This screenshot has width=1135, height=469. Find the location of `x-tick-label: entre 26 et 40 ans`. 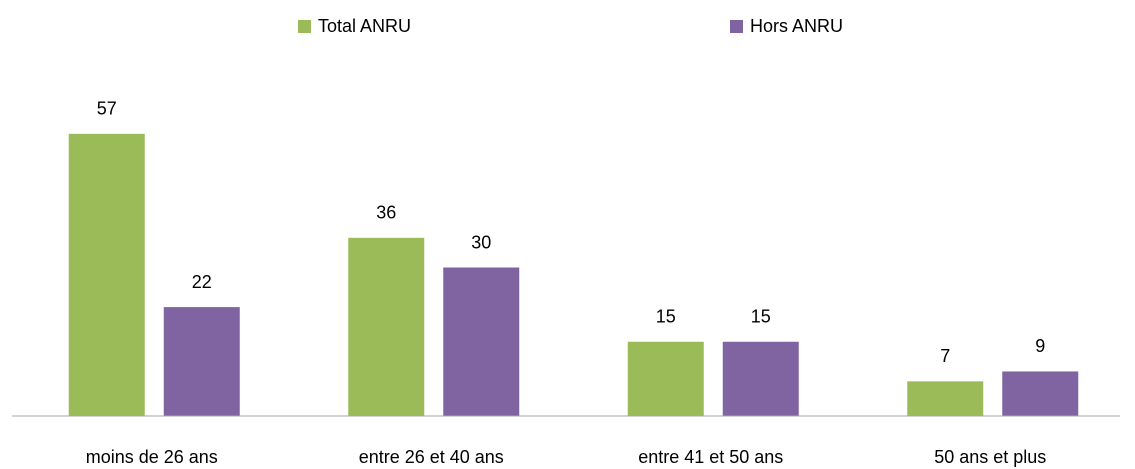

x-tick-label: entre 26 et 40 ans is located at coordinates (431, 457).